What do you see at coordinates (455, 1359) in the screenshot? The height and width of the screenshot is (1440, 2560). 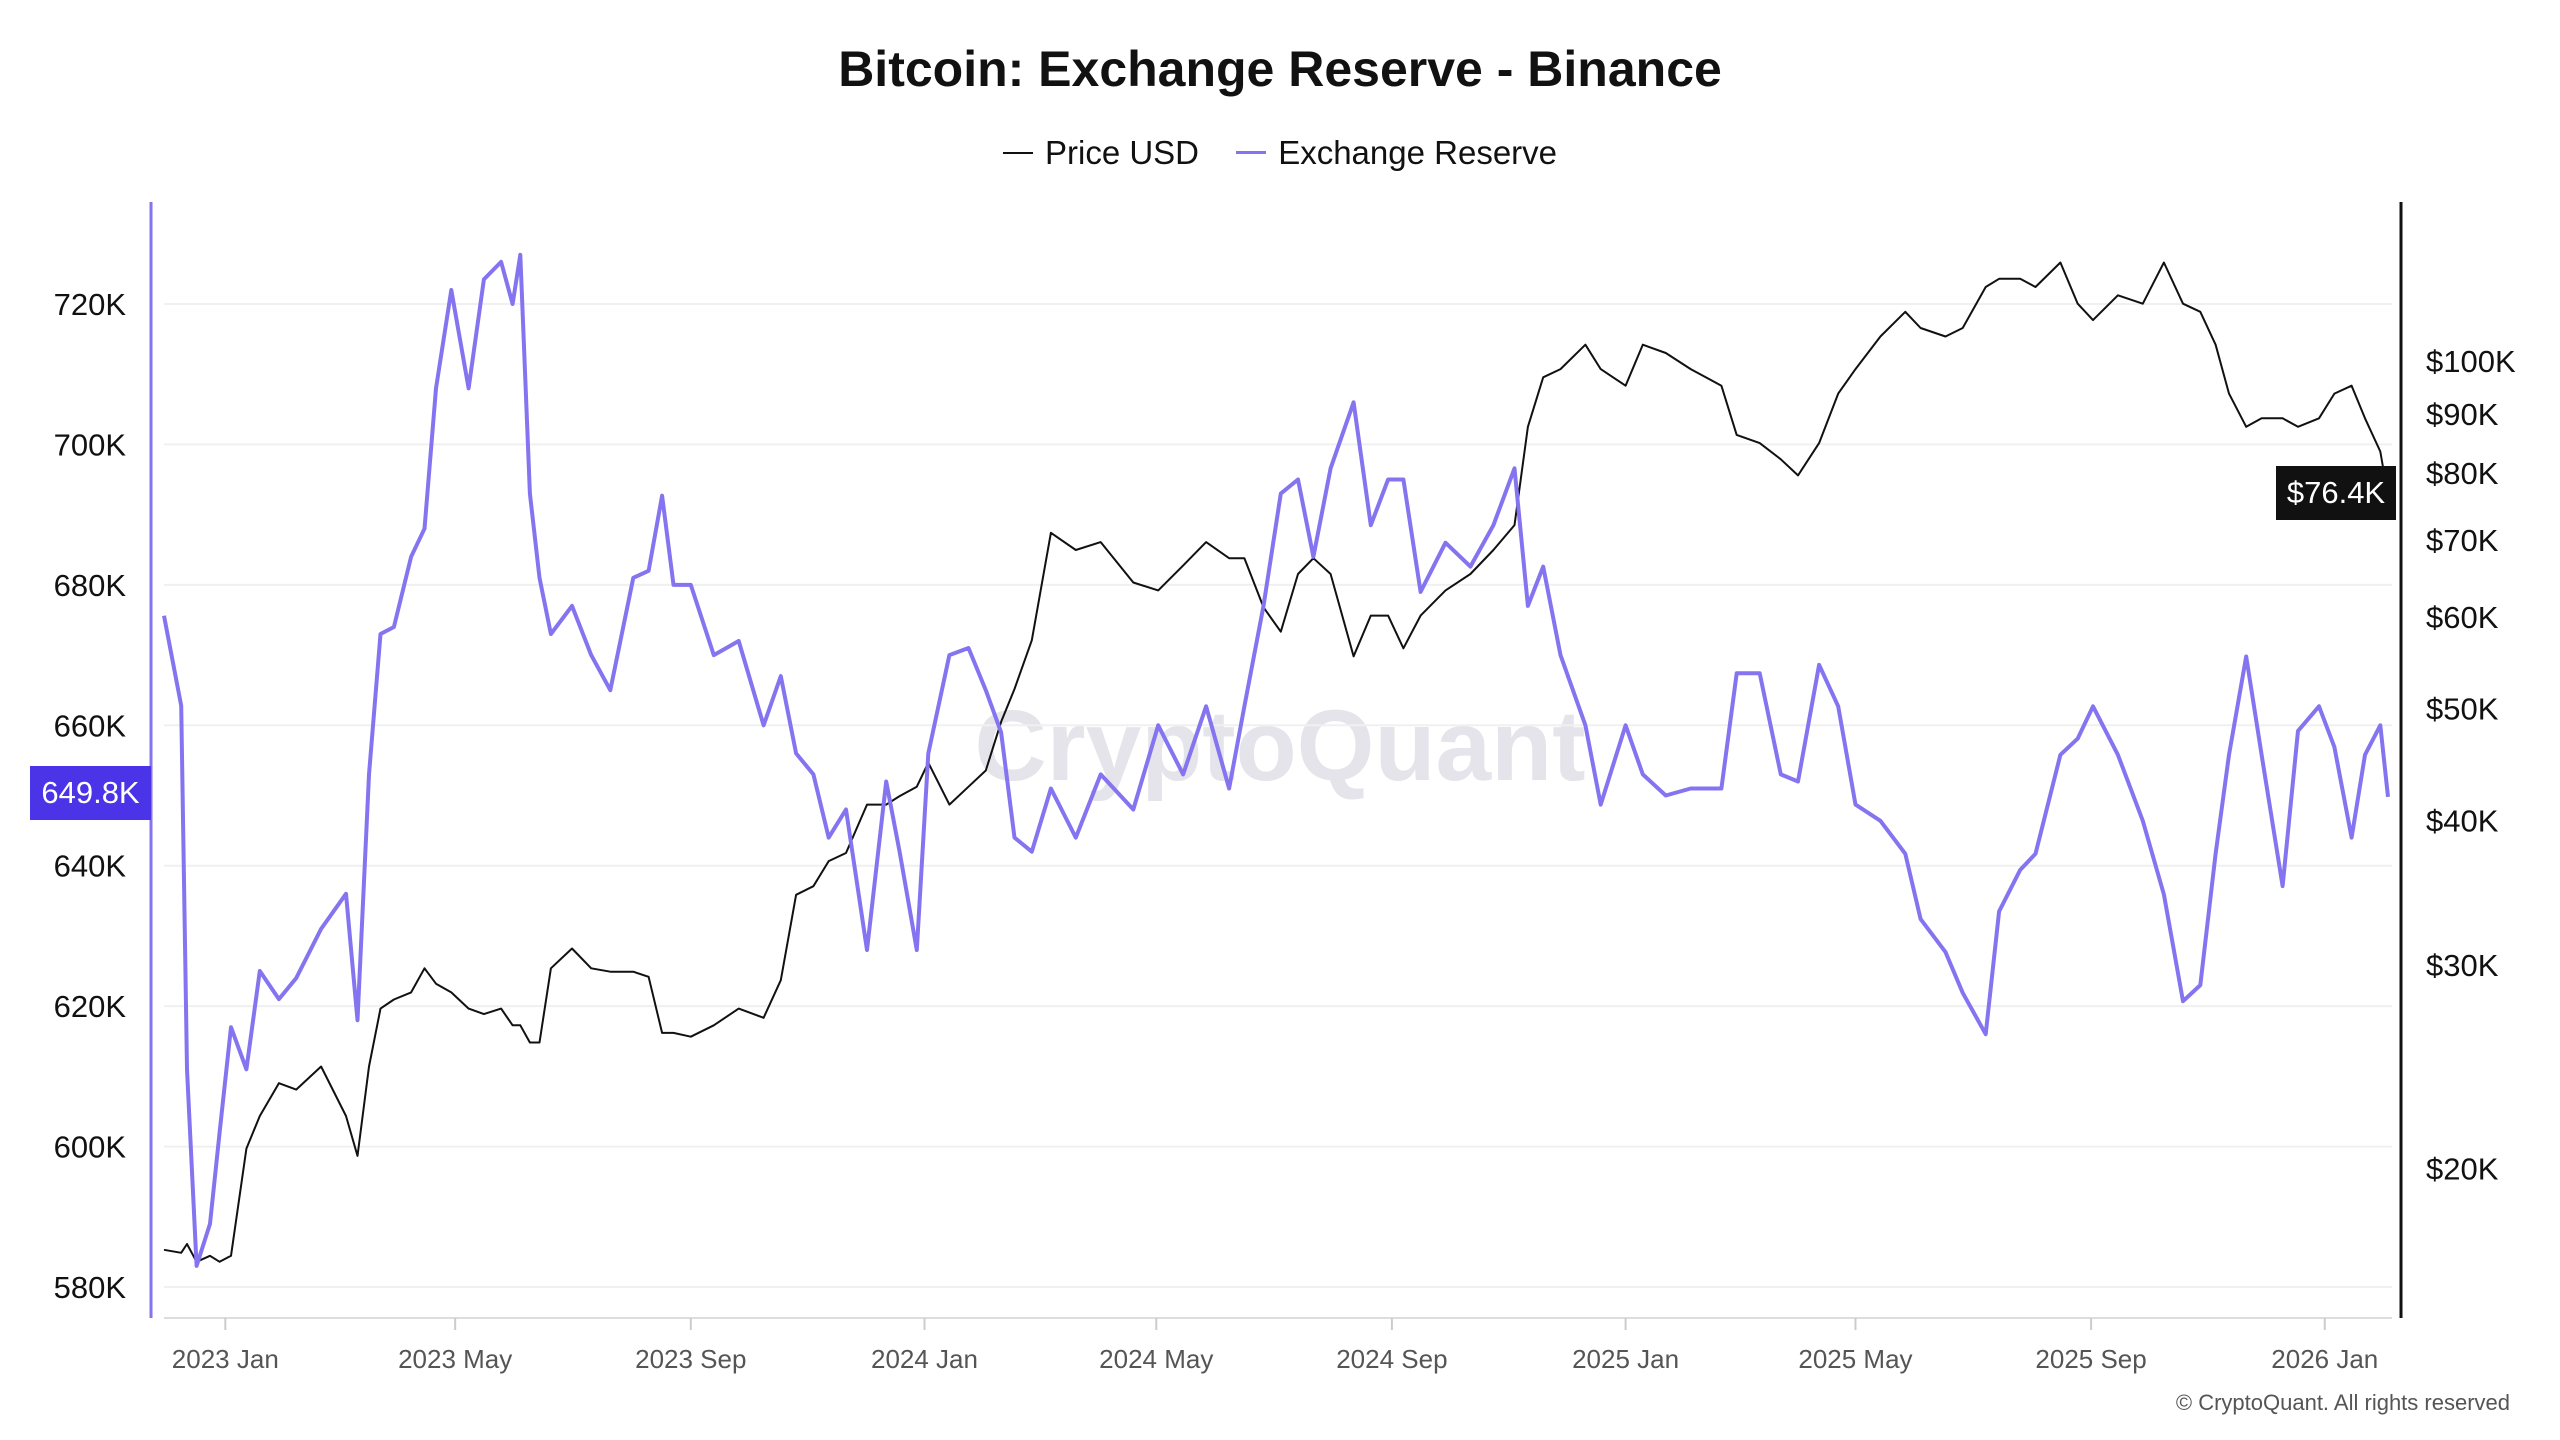 I see `x-tick-label: 2023 May` at bounding box center [455, 1359].